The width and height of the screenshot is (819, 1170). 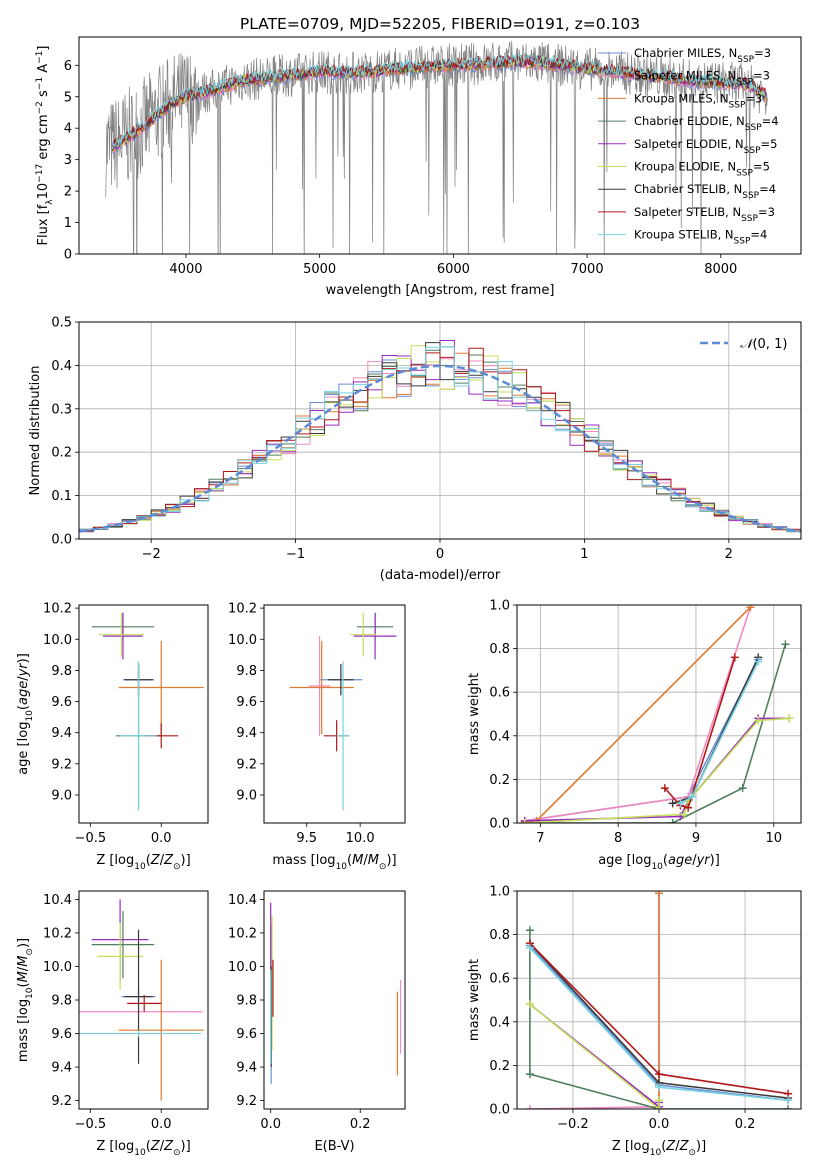 I want to click on x-tick-label: 5000, so click(x=319, y=269).